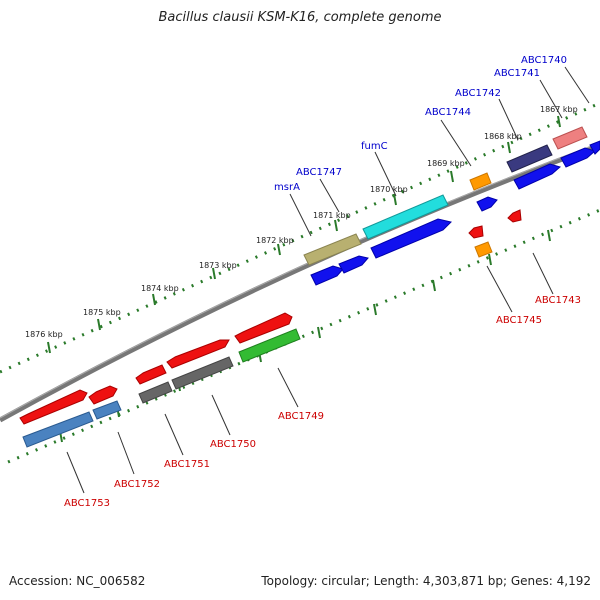 Image resolution: width=600 pixels, height=600 pixels. I want to click on tick-label-1867: 1867 kbp, so click(559, 109).